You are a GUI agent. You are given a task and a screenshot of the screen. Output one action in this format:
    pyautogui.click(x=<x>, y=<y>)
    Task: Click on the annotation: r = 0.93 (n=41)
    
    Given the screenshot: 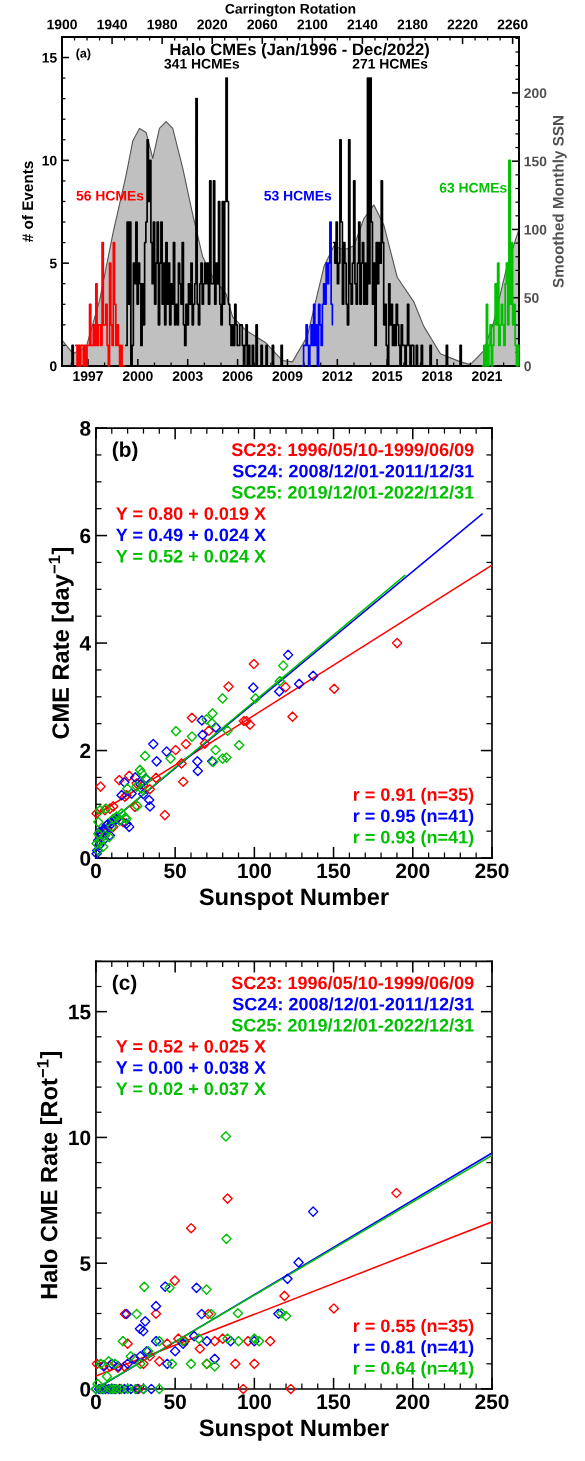 What is the action you would take?
    pyautogui.click(x=413, y=839)
    